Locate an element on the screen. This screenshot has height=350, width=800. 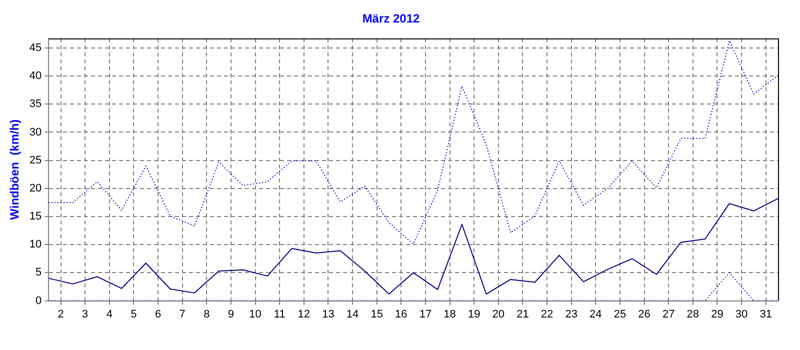
x-tick-label: 4 is located at coordinates (109, 314).